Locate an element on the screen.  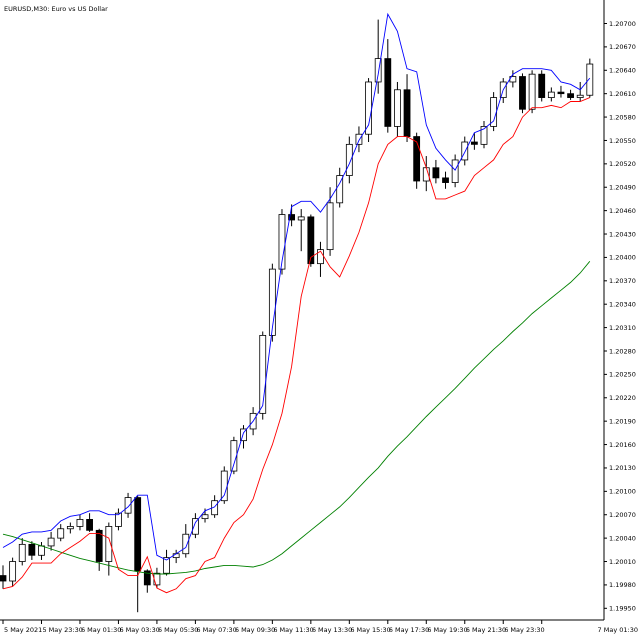
time-tick-label: 5 May 2021 is located at coordinates (23, 630).